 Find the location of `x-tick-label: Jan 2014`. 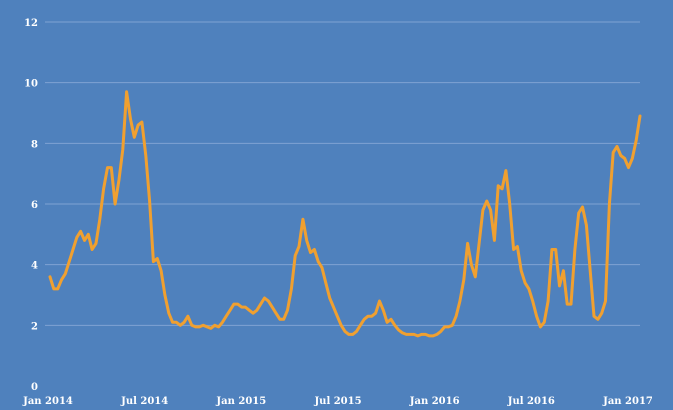

x-tick-label: Jan 2014 is located at coordinates (47, 401).